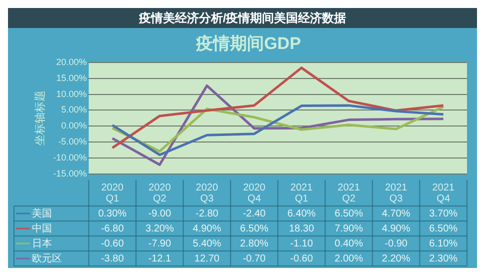  What do you see at coordinates (74, 125) in the screenshot?
I see `y-tick-label: 0.00%` at bounding box center [74, 125].